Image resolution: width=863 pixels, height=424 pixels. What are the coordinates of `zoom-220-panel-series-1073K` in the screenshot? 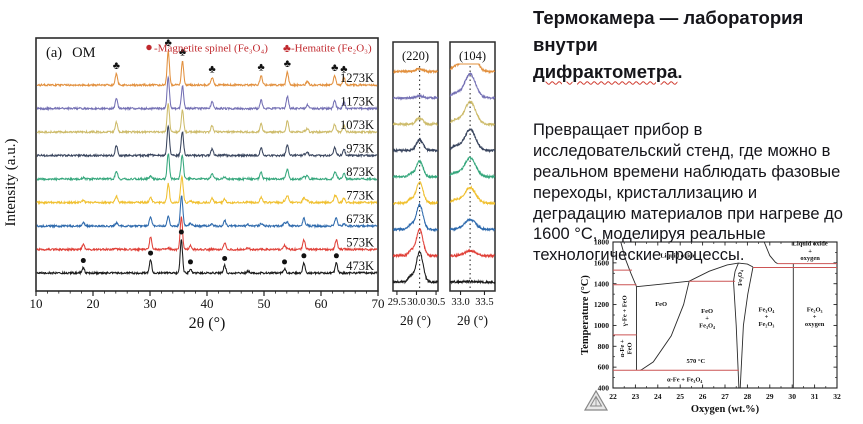 It's located at (415, 122).